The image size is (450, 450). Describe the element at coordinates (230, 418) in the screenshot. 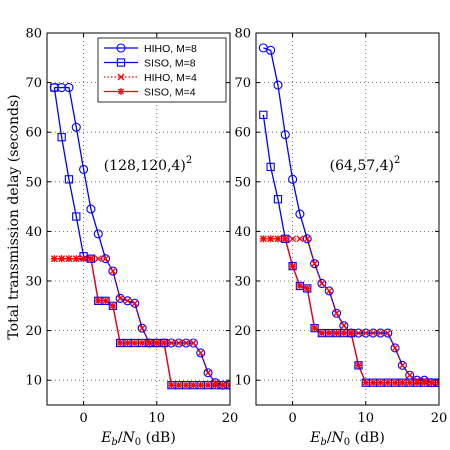

I see `x-tick-label: 20` at that location.